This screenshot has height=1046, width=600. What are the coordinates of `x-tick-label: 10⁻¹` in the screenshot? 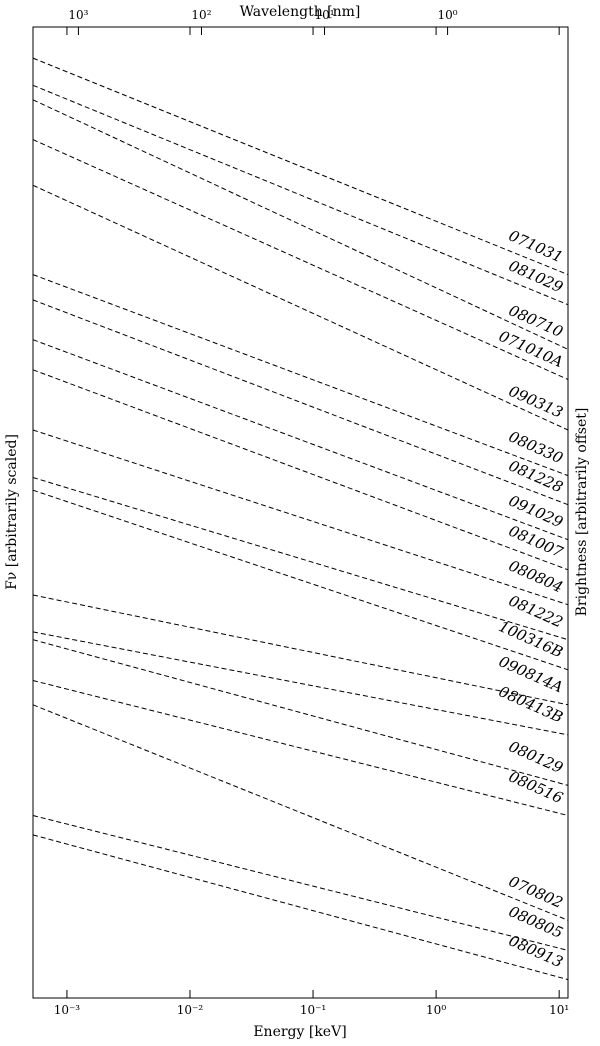 It's located at (313, 1010).